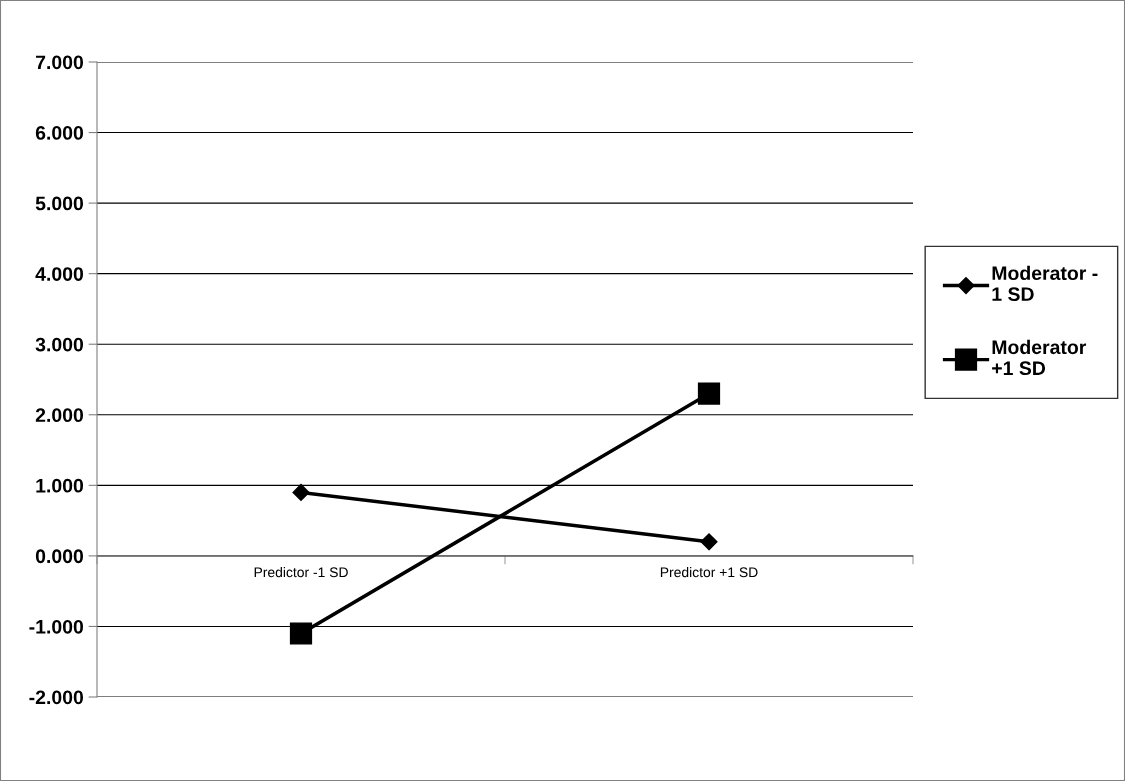 The width and height of the screenshot is (1125, 781). What do you see at coordinates (1045, 283) in the screenshot?
I see `legend-label: Moderator - 1 SD` at bounding box center [1045, 283].